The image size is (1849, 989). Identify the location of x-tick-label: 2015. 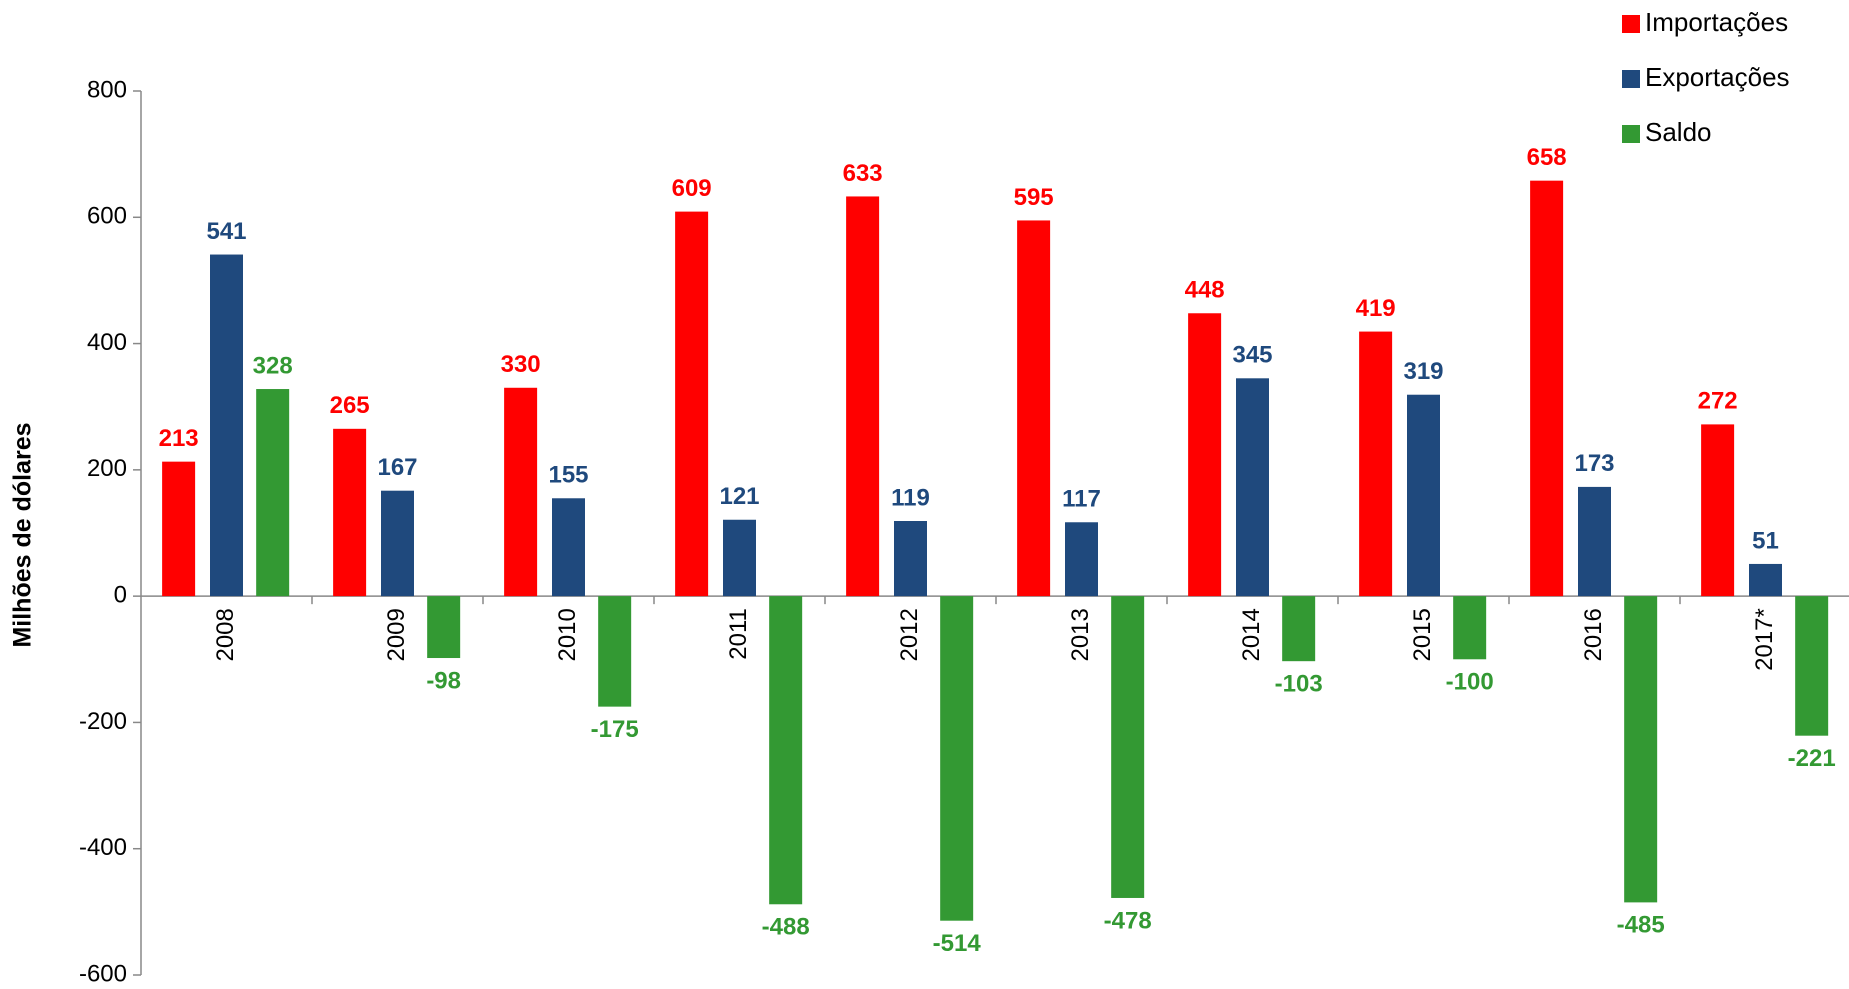
(1422, 634).